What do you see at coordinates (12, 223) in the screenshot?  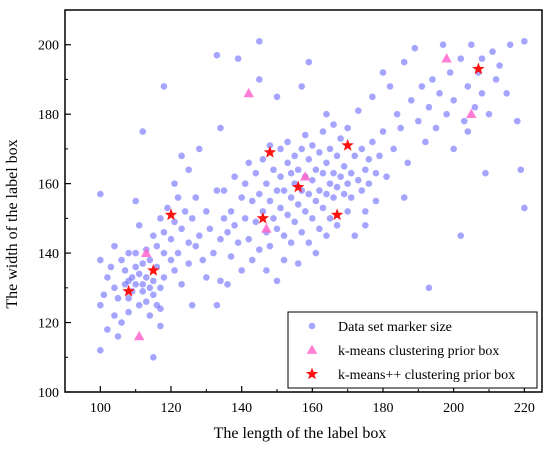 I see `y-axis-label: The width of the label box` at bounding box center [12, 223].